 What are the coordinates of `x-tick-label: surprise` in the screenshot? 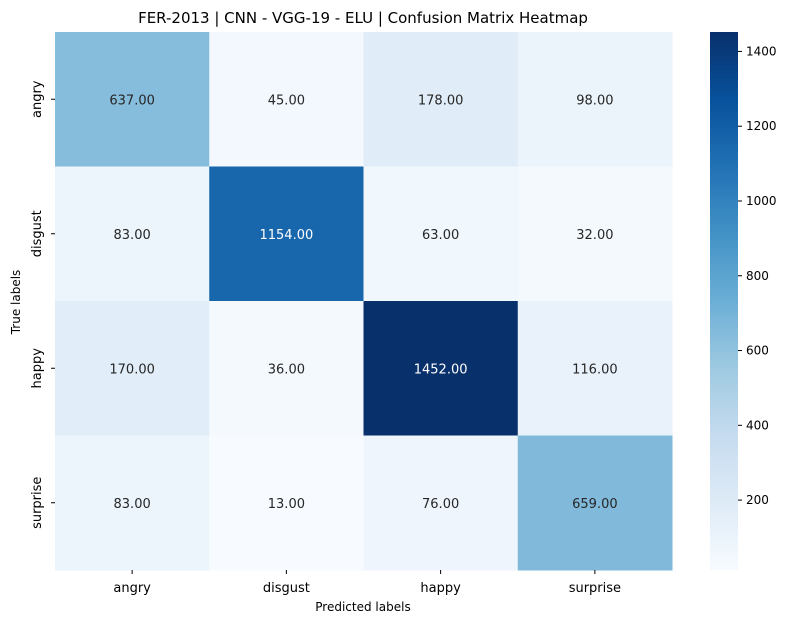 It's located at (595, 588).